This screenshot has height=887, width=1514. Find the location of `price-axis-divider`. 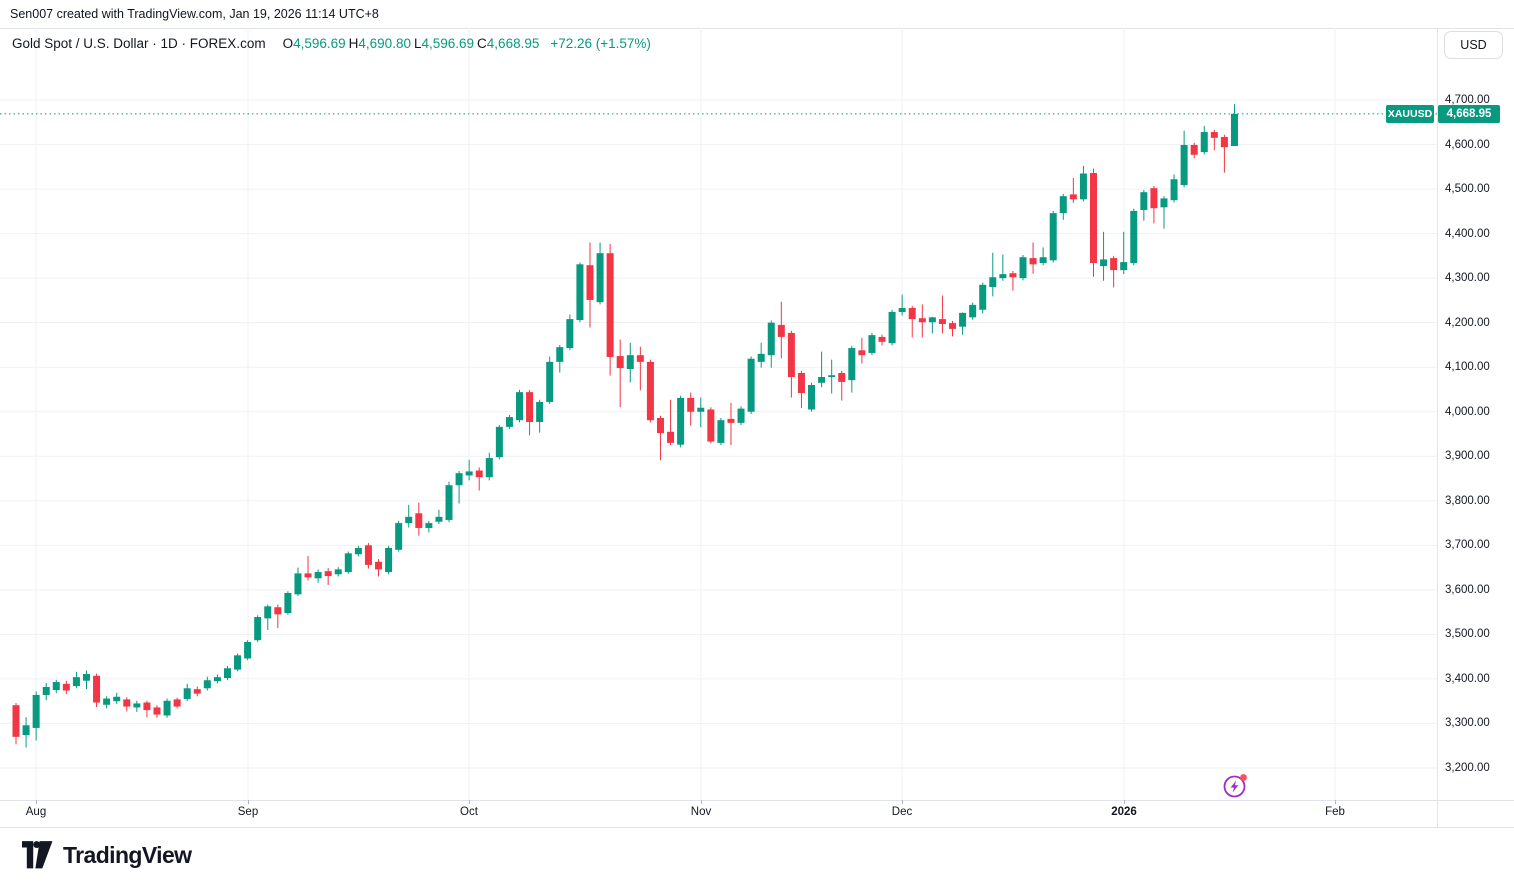

price-axis-divider is located at coordinates (1437, 427).